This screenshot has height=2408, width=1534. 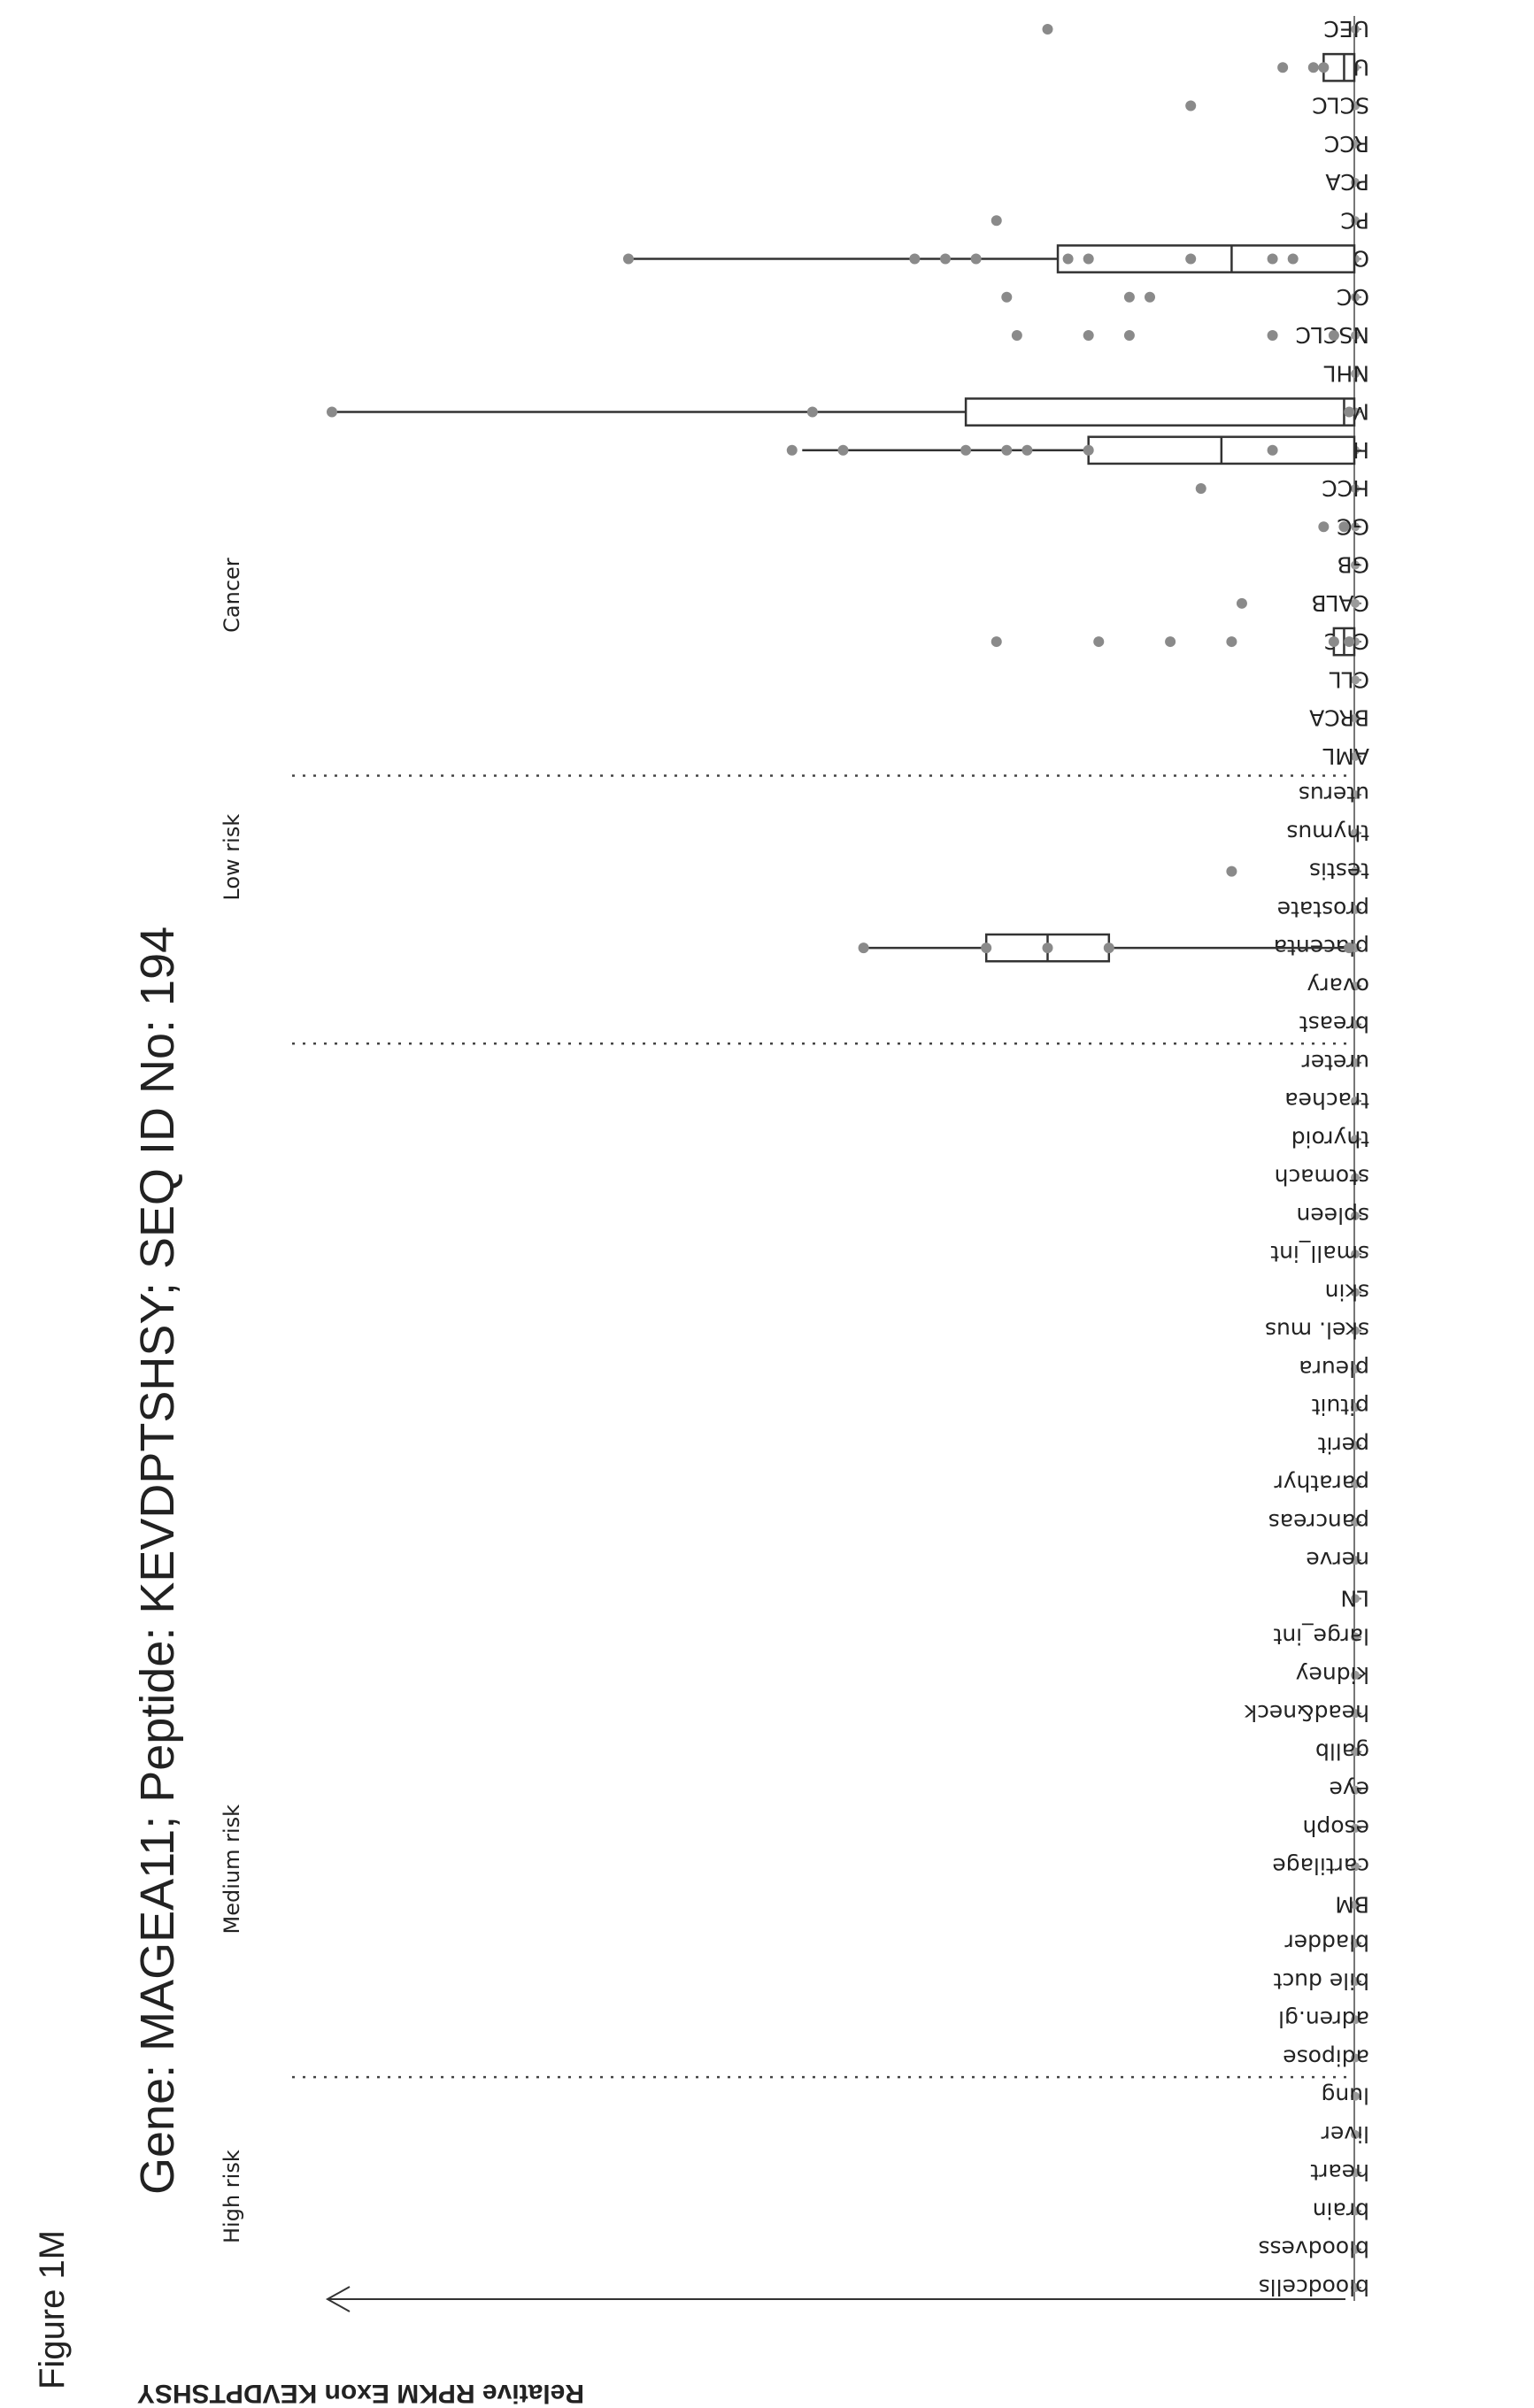 I want to click on category-label-22: perit, so click(x=1343, y=1445).